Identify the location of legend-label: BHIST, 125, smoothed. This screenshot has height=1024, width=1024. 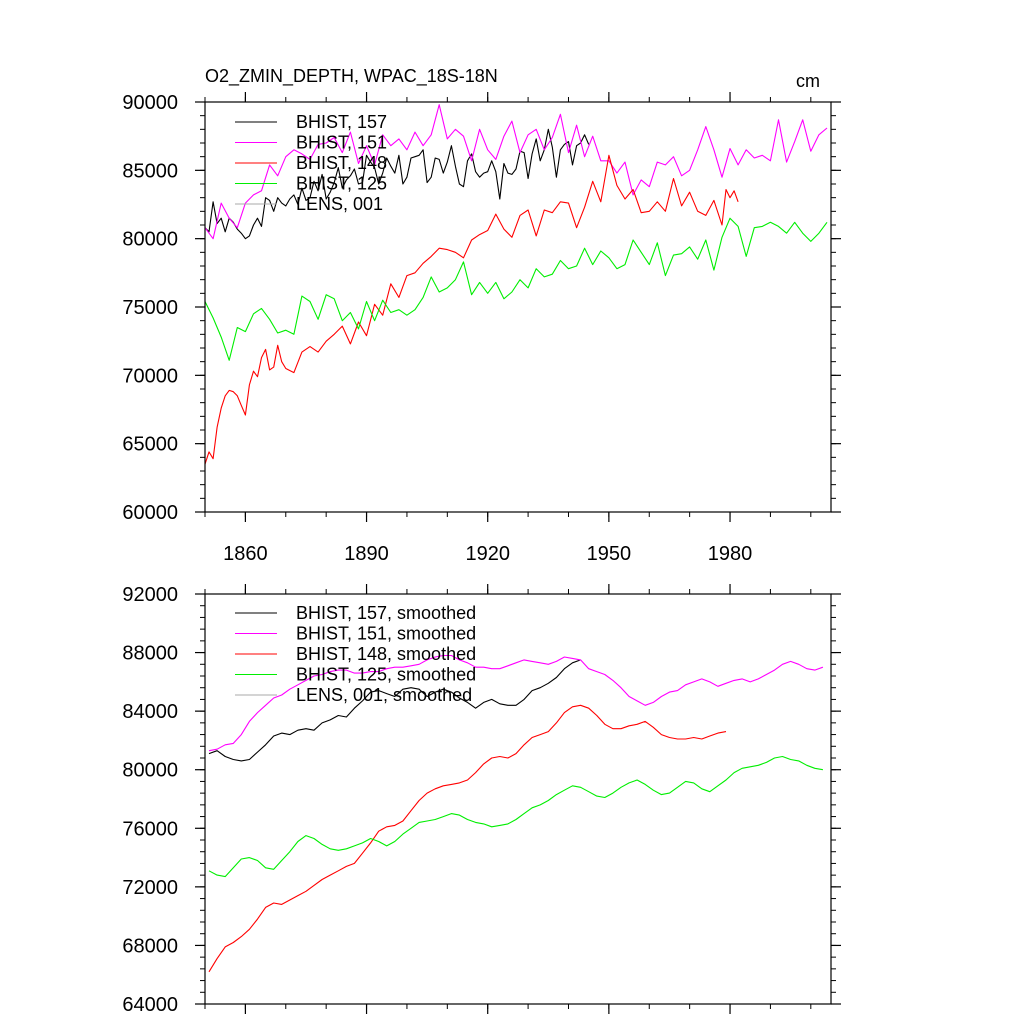
(386, 675).